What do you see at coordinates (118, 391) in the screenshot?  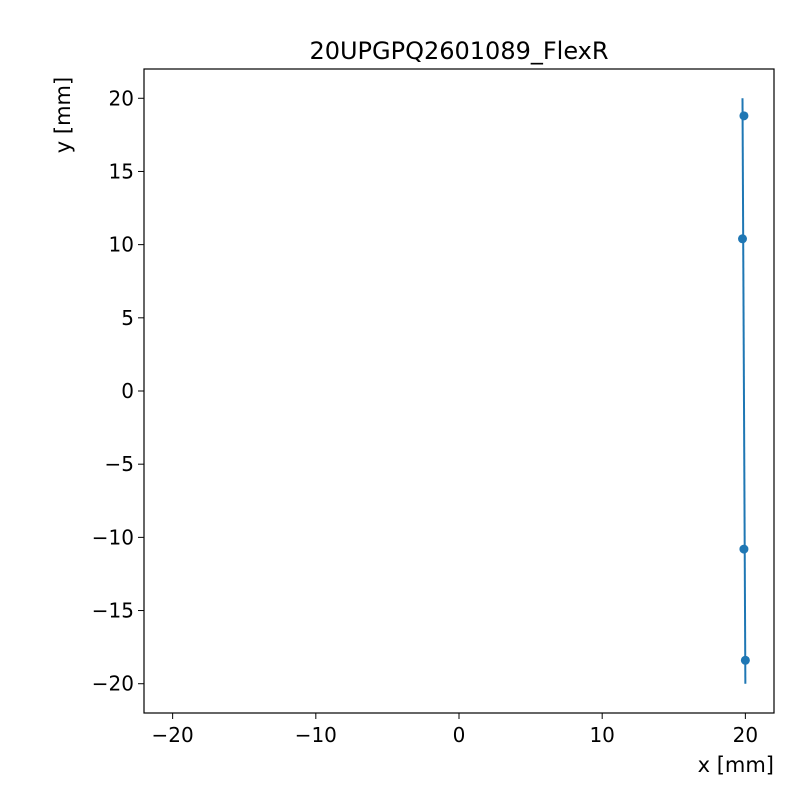 I see `y-axis: −20 −15 −10 −5 0 5 10 15 20` at bounding box center [118, 391].